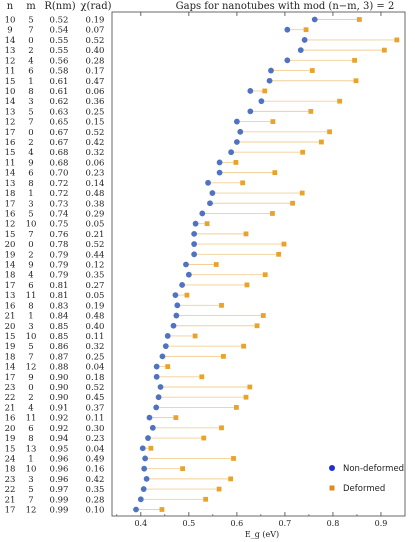  Describe the element at coordinates (59, 511) in the screenshot. I see `table-cell: 0.99` at that location.